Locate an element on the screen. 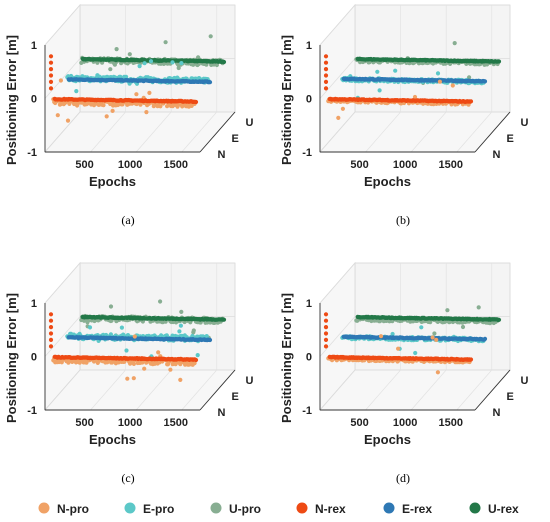  depth-tick-label: U is located at coordinates (525, 381).